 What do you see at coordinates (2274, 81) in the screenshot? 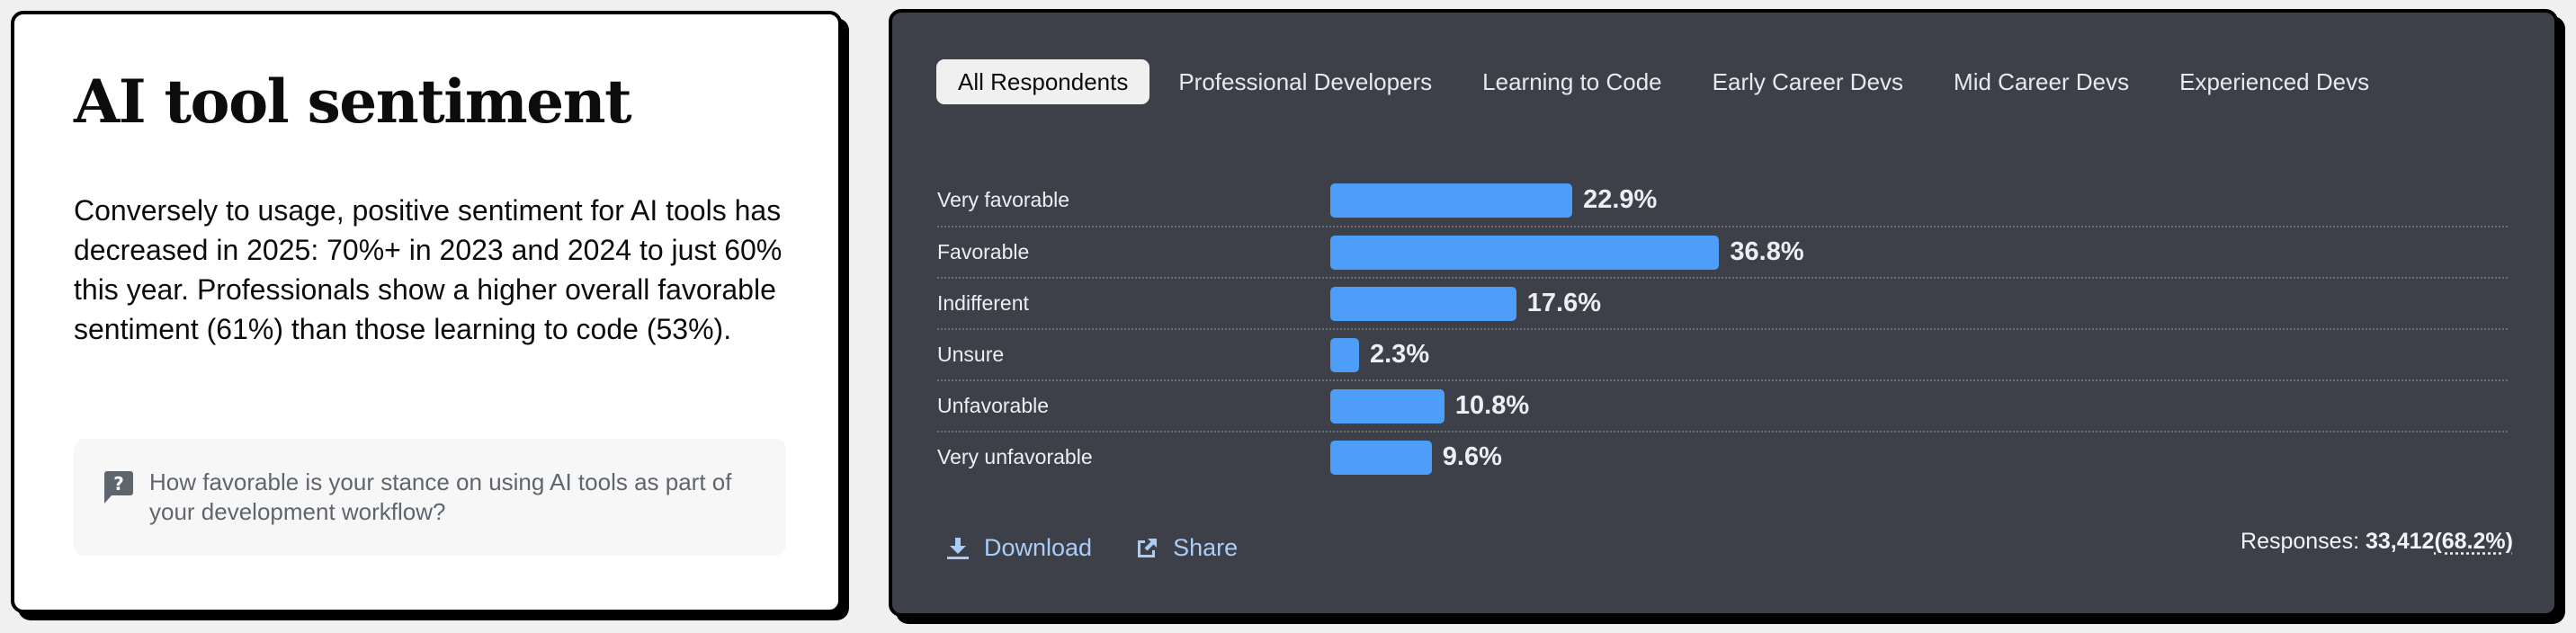
I see `tab-experienced-devs: Experienced Devs` at bounding box center [2274, 81].